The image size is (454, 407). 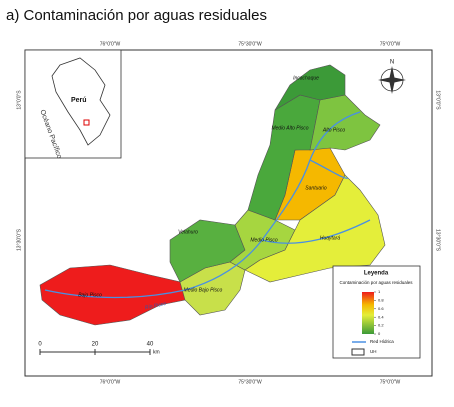 What do you see at coordinates (368, 313) in the screenshot?
I see `legend-gradient` at bounding box center [368, 313].